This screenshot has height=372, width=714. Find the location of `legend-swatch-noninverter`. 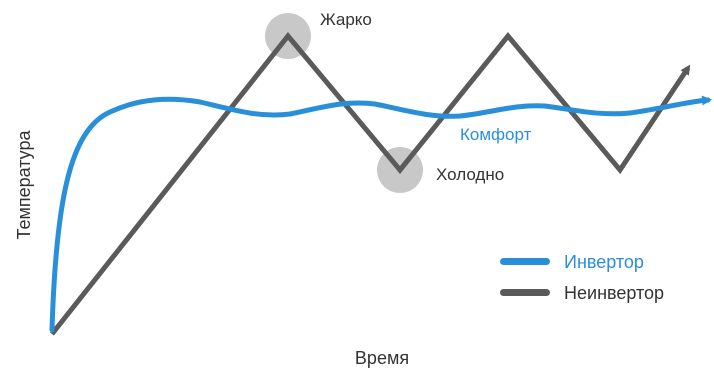

legend-swatch-noninverter is located at coordinates (525, 292).